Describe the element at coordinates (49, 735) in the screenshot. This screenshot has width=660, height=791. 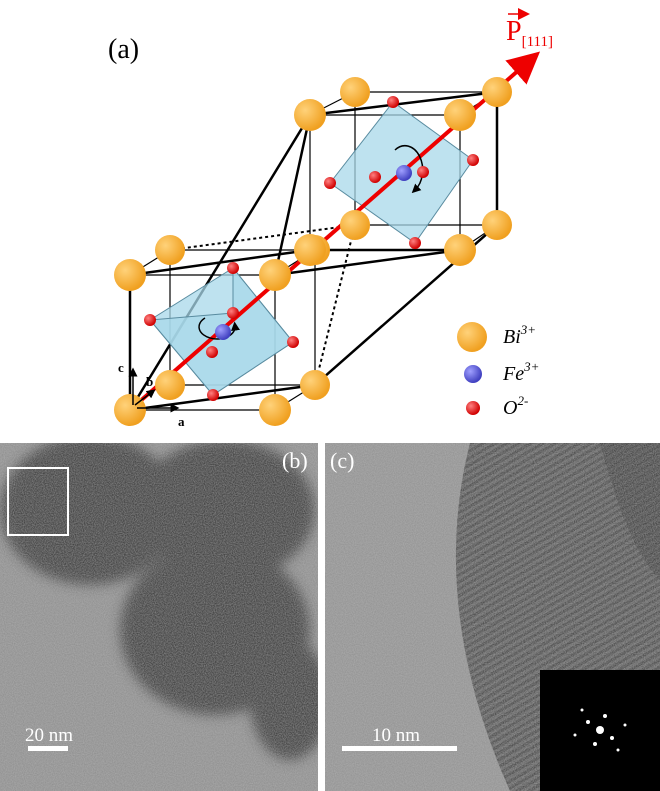
I see `scale-label: 20 nm` at that location.